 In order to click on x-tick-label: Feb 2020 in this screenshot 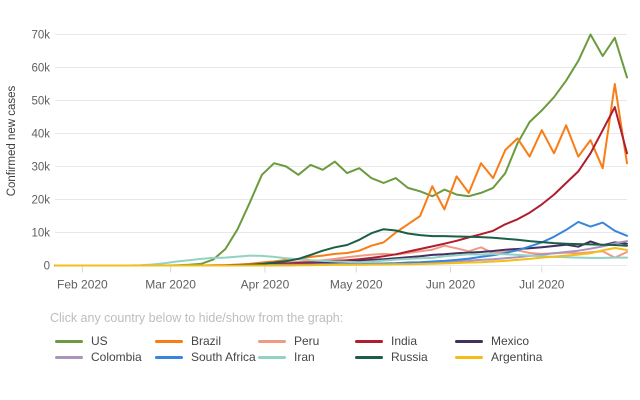, I will do `click(82, 285)`.